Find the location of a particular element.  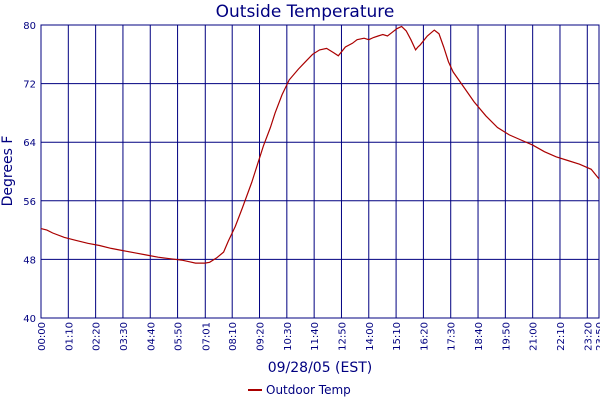

chart-title: Outside Temperature is located at coordinates (305, 12).